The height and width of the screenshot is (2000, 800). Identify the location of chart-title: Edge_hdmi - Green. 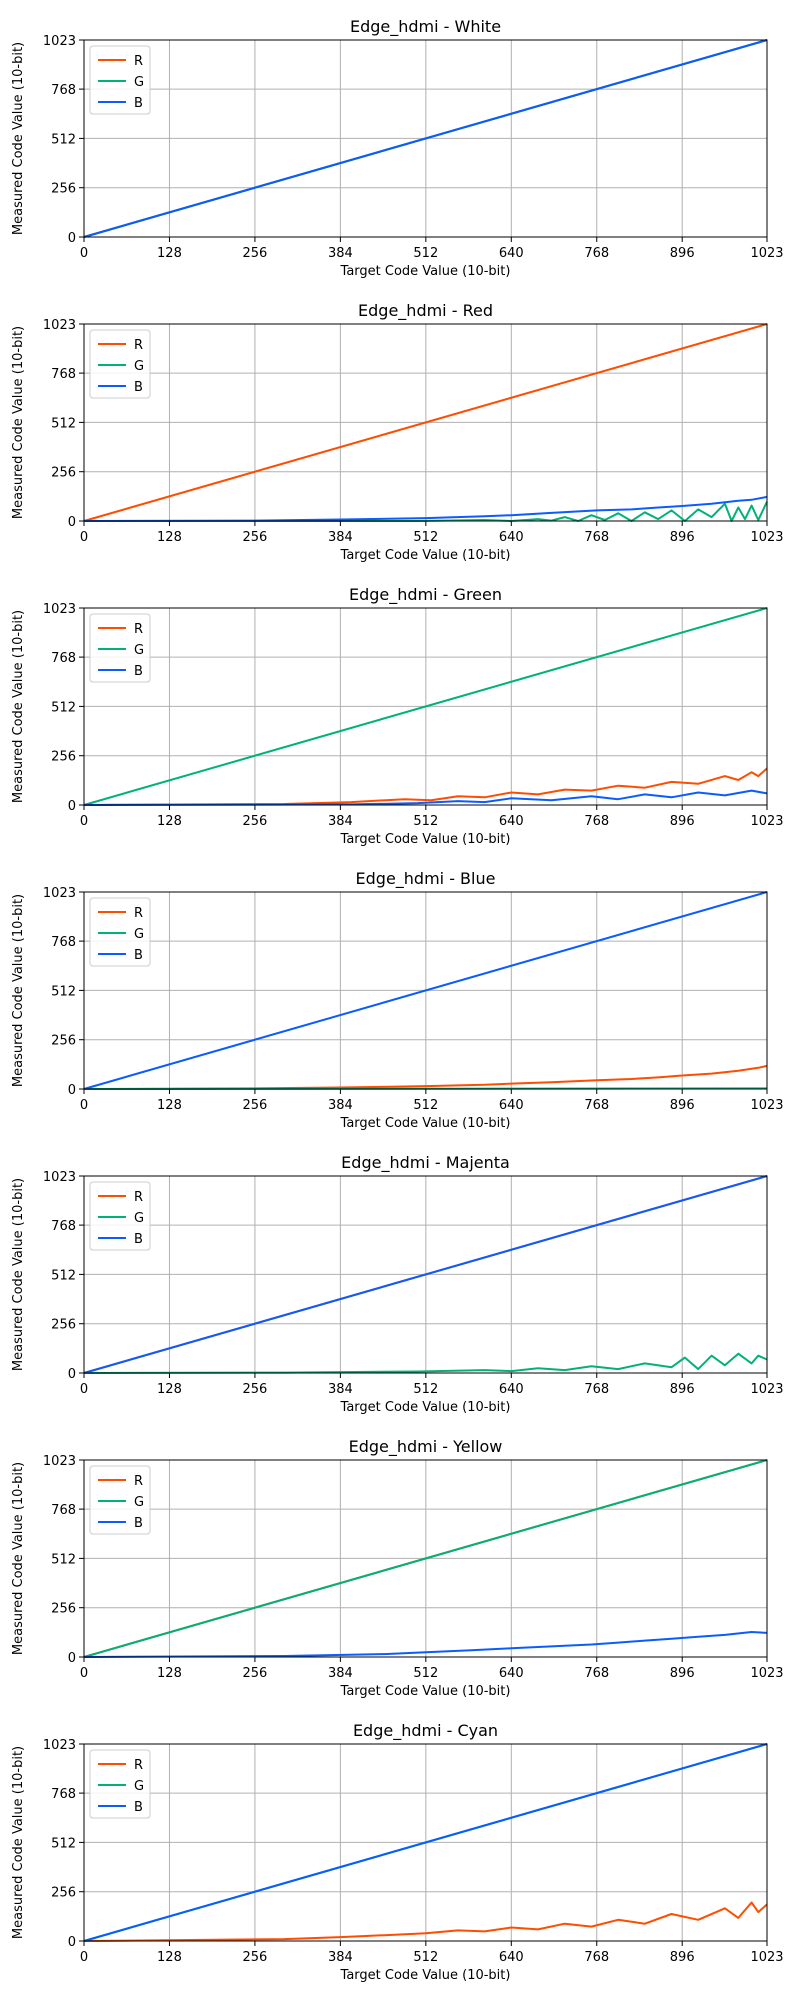
(425, 595).